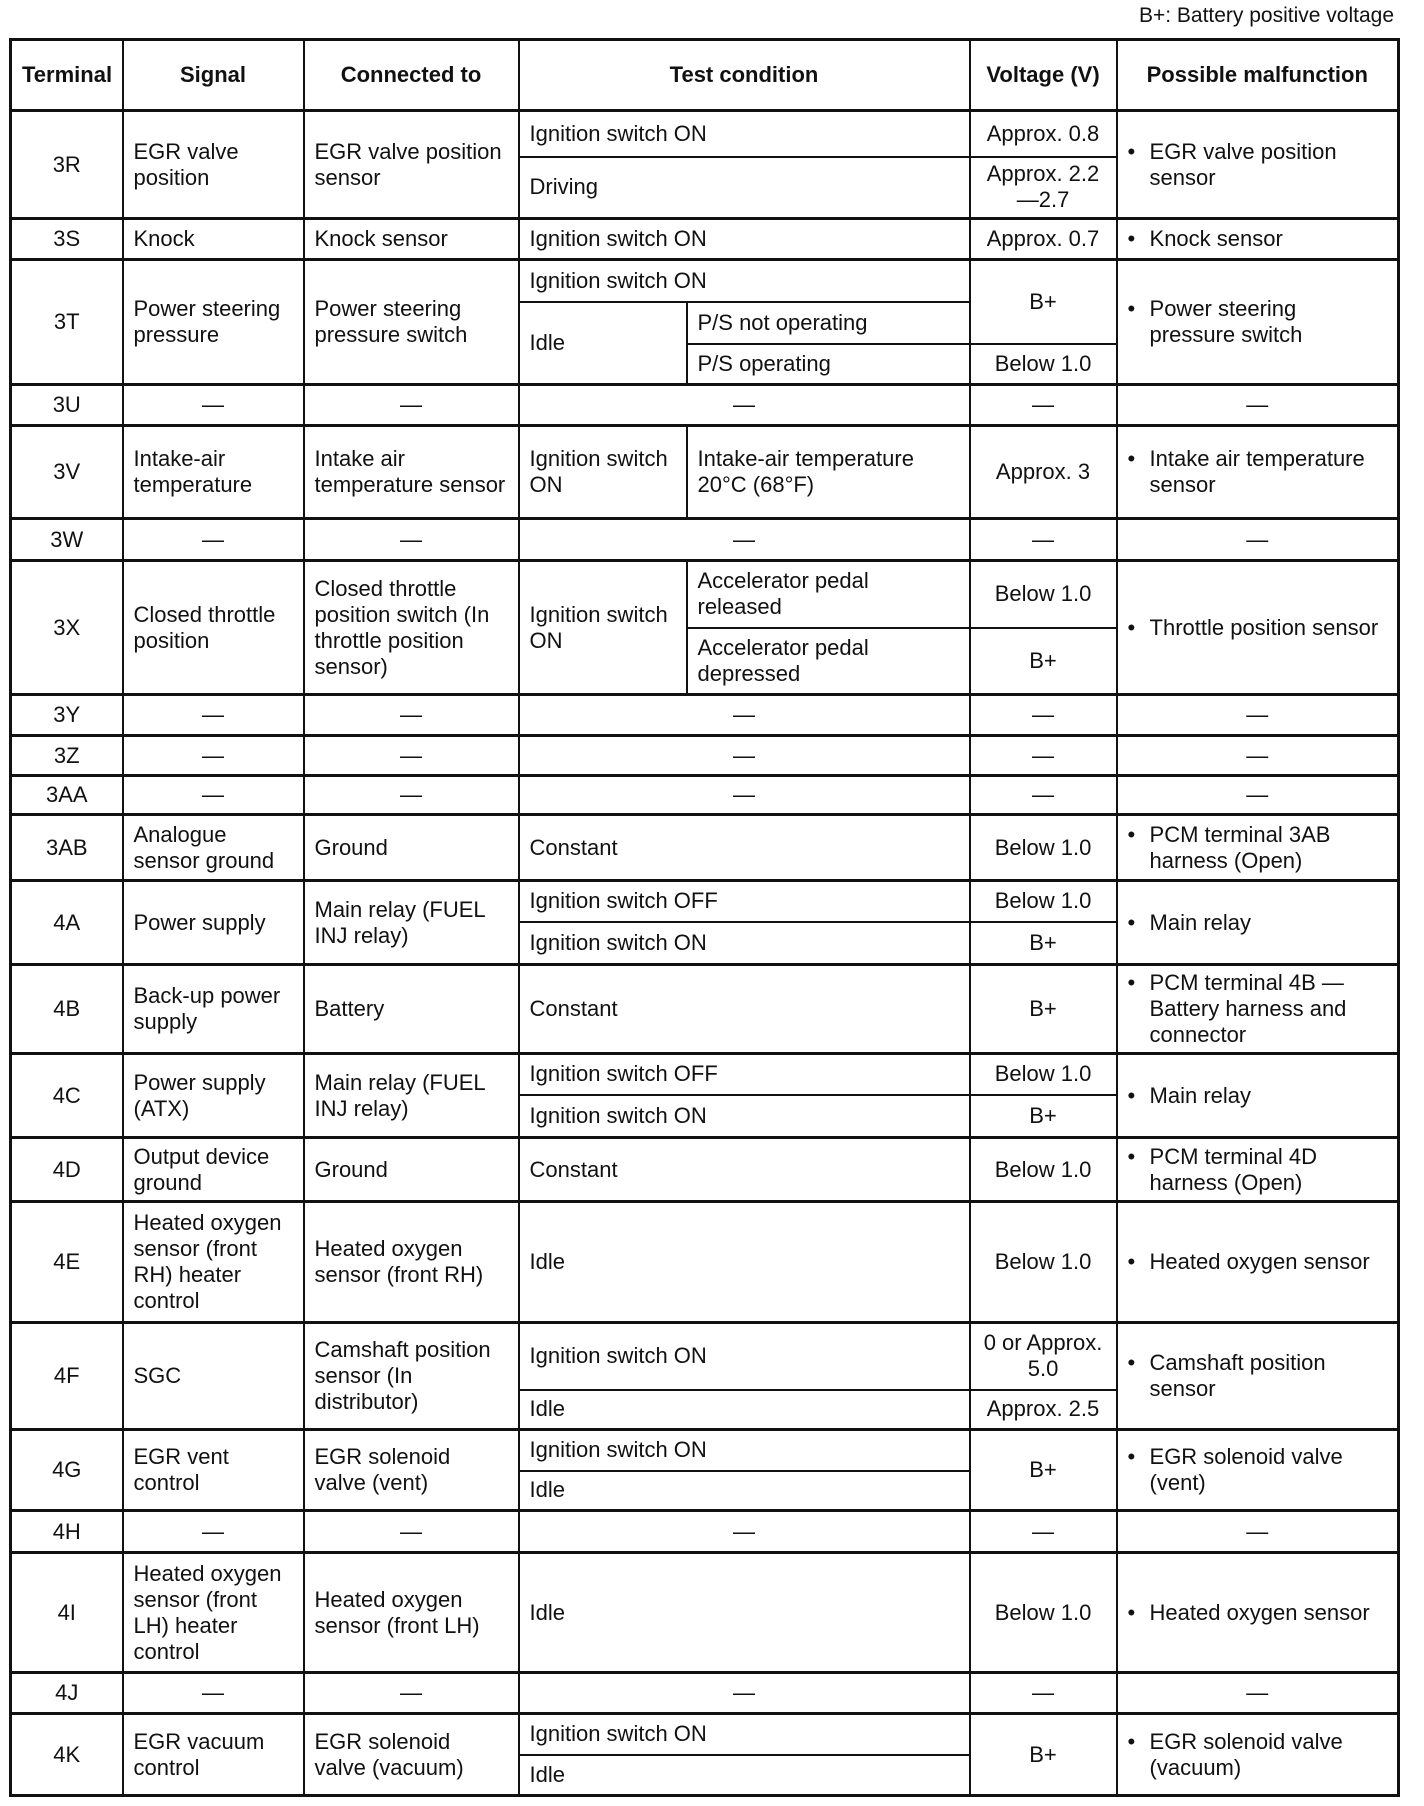 This screenshot has height=1806, width=1424. What do you see at coordinates (1233, 1169) in the screenshot?
I see `malfunction-text: PCM terminal 4D harness (Open)` at bounding box center [1233, 1169].